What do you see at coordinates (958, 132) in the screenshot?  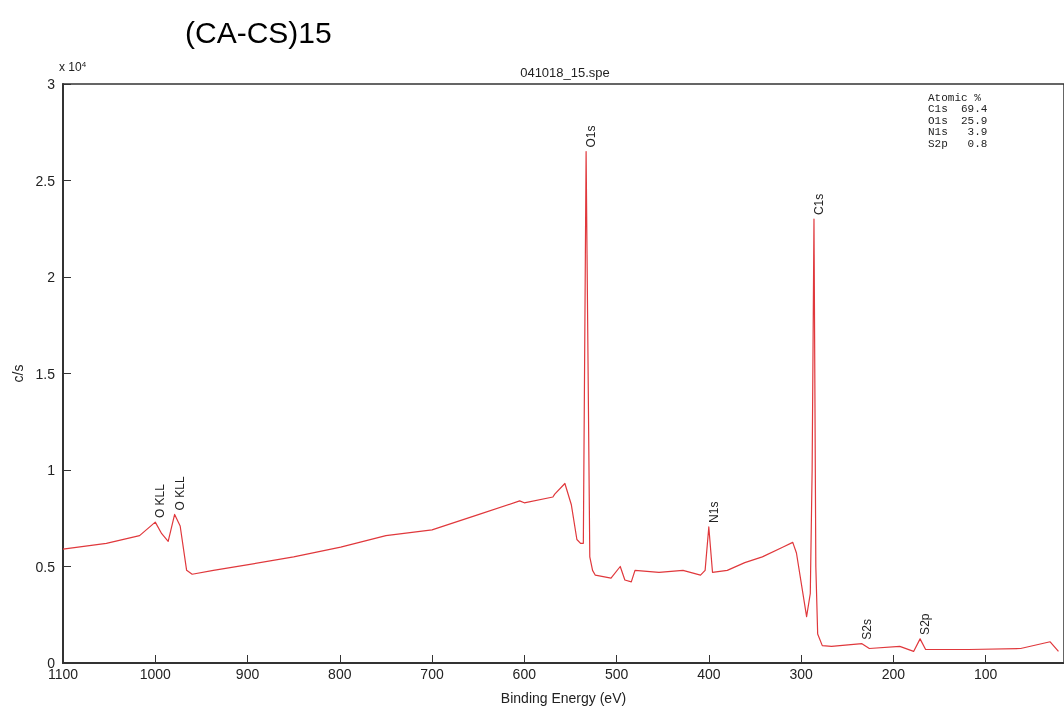 I see `annotation: N1s 3.9` at bounding box center [958, 132].